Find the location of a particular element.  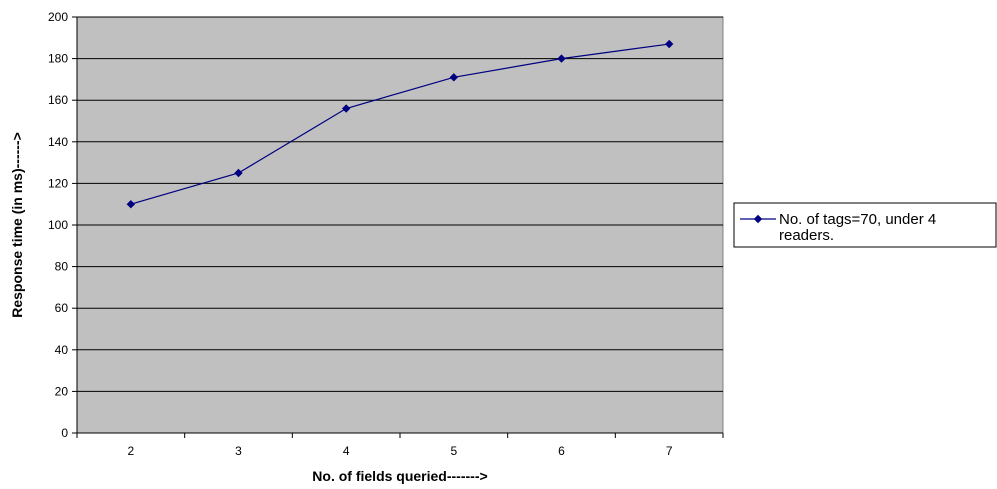

y-tick-label: 180 is located at coordinates (58, 59).